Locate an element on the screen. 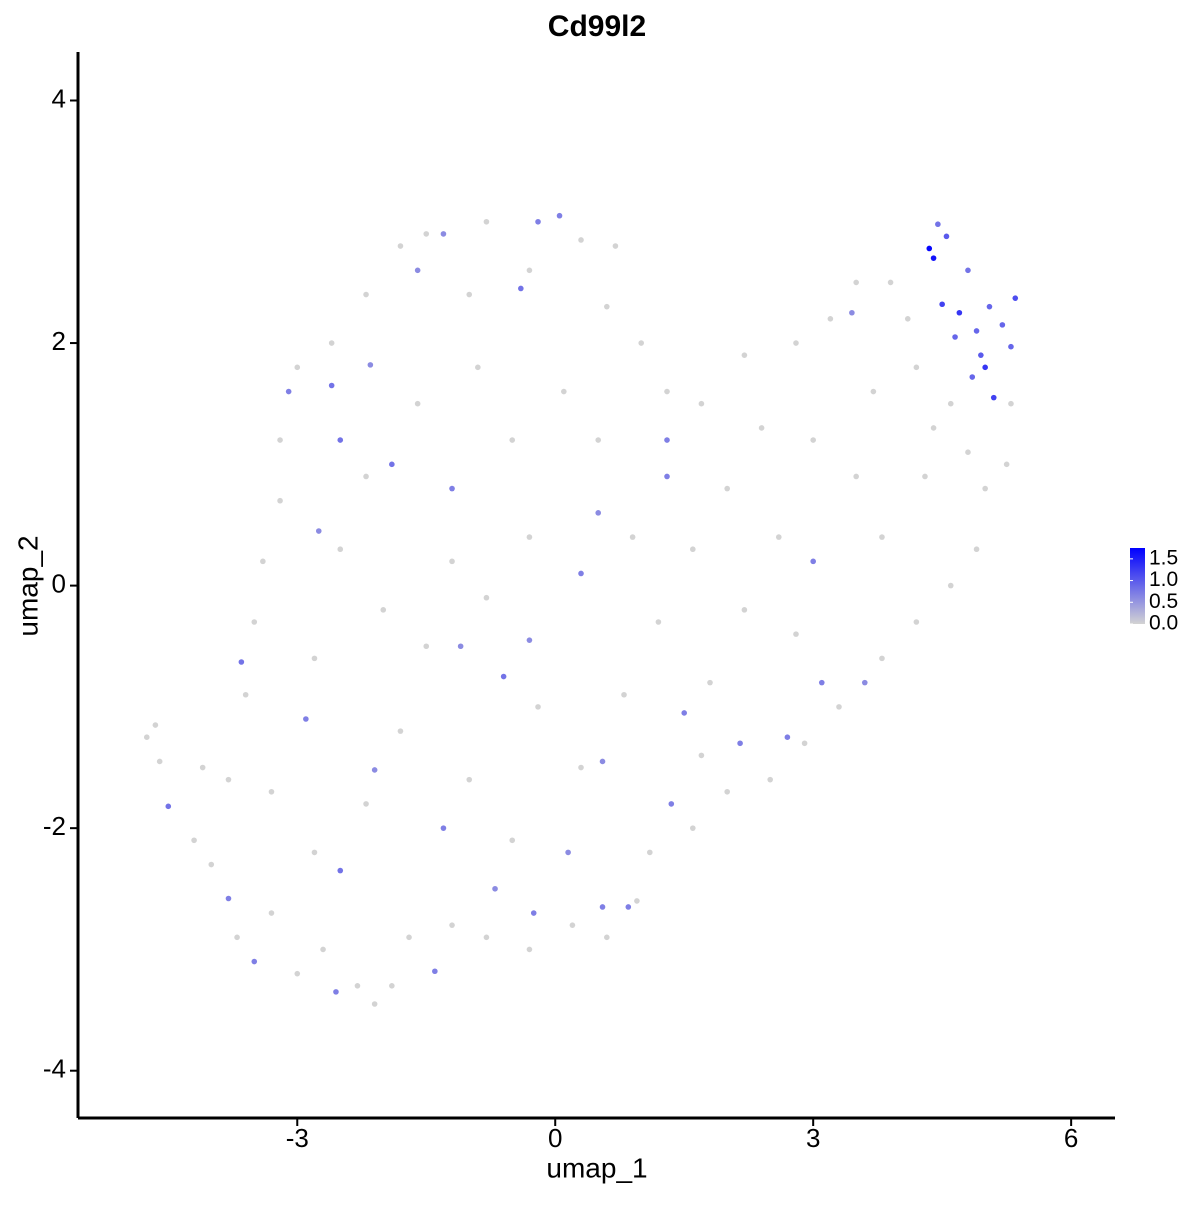 This screenshot has width=1200, height=1205. x-axis-label: umap_1 is located at coordinates (596, 1167).